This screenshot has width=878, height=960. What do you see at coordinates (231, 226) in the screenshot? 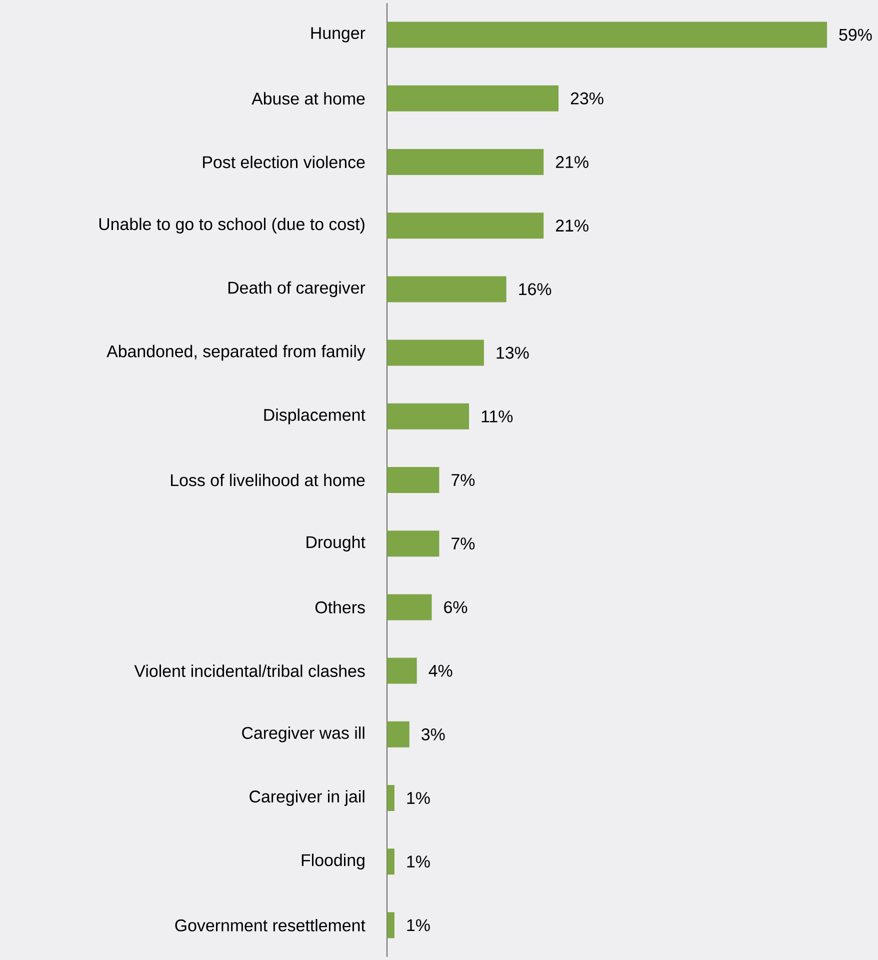
I see `y-tick-label: Unable to go to school (due to cost)` at bounding box center [231, 226].